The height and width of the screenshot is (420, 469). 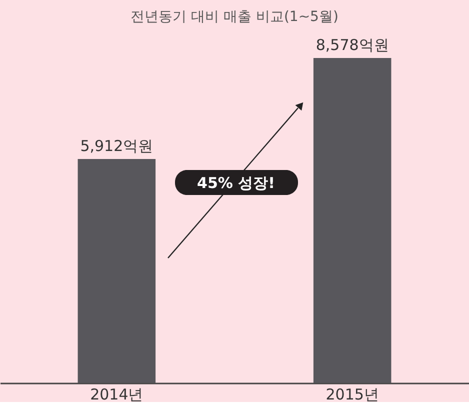 What do you see at coordinates (236, 183) in the screenshot?
I see `annotation: 45% 성장!` at bounding box center [236, 183].